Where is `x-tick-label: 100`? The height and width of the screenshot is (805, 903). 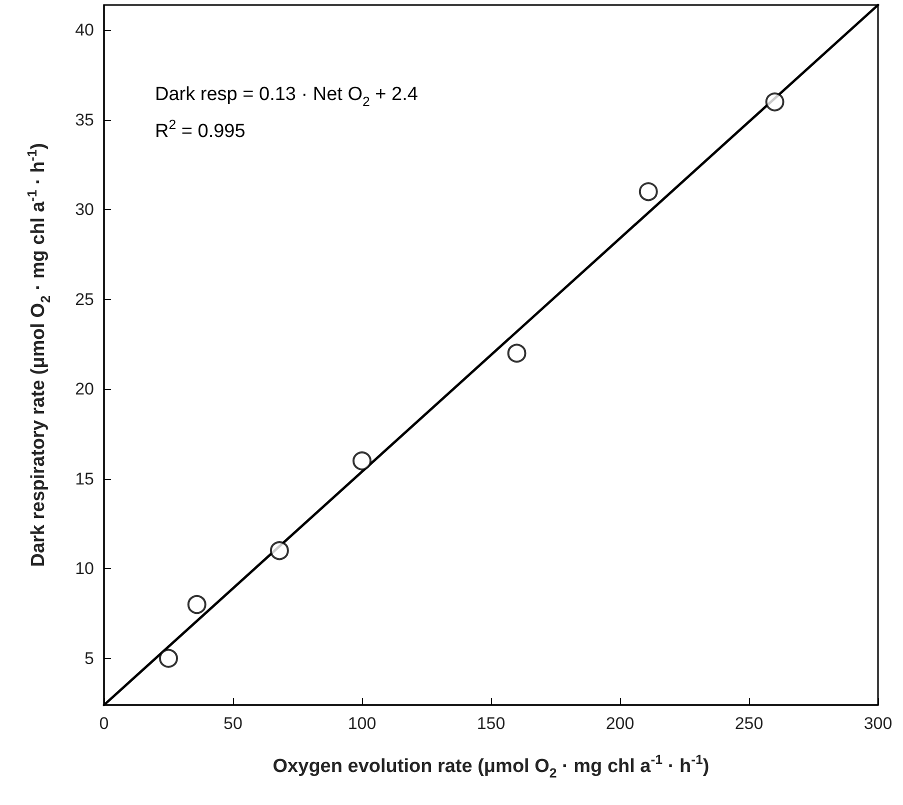
x-tick-label: 100 is located at coordinates (362, 723).